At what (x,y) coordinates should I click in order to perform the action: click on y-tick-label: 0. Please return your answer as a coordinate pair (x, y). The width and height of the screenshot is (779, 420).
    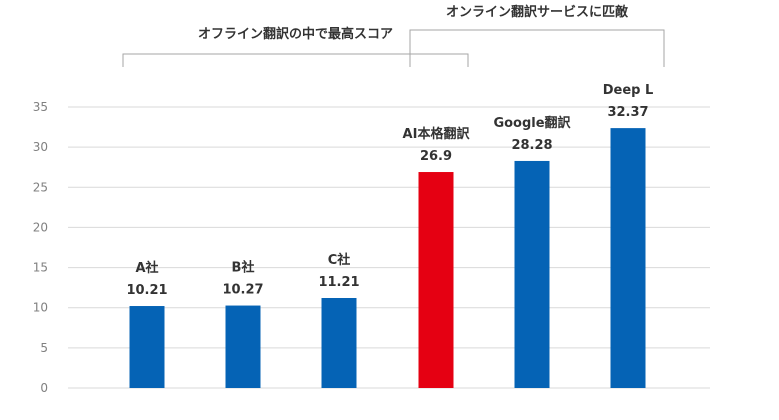
    Looking at the image, I should click on (44, 388).